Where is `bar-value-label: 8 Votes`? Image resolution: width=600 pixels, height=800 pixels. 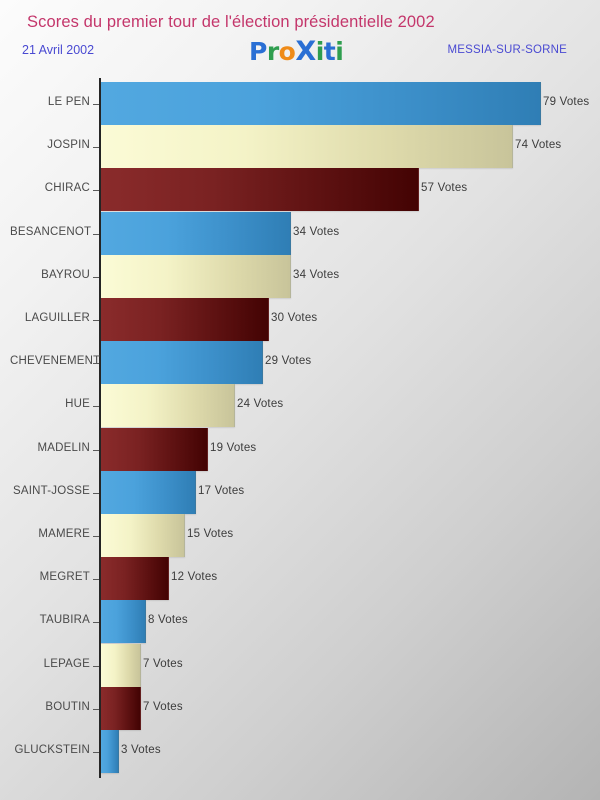 bar-value-label: 8 Votes is located at coordinates (168, 619).